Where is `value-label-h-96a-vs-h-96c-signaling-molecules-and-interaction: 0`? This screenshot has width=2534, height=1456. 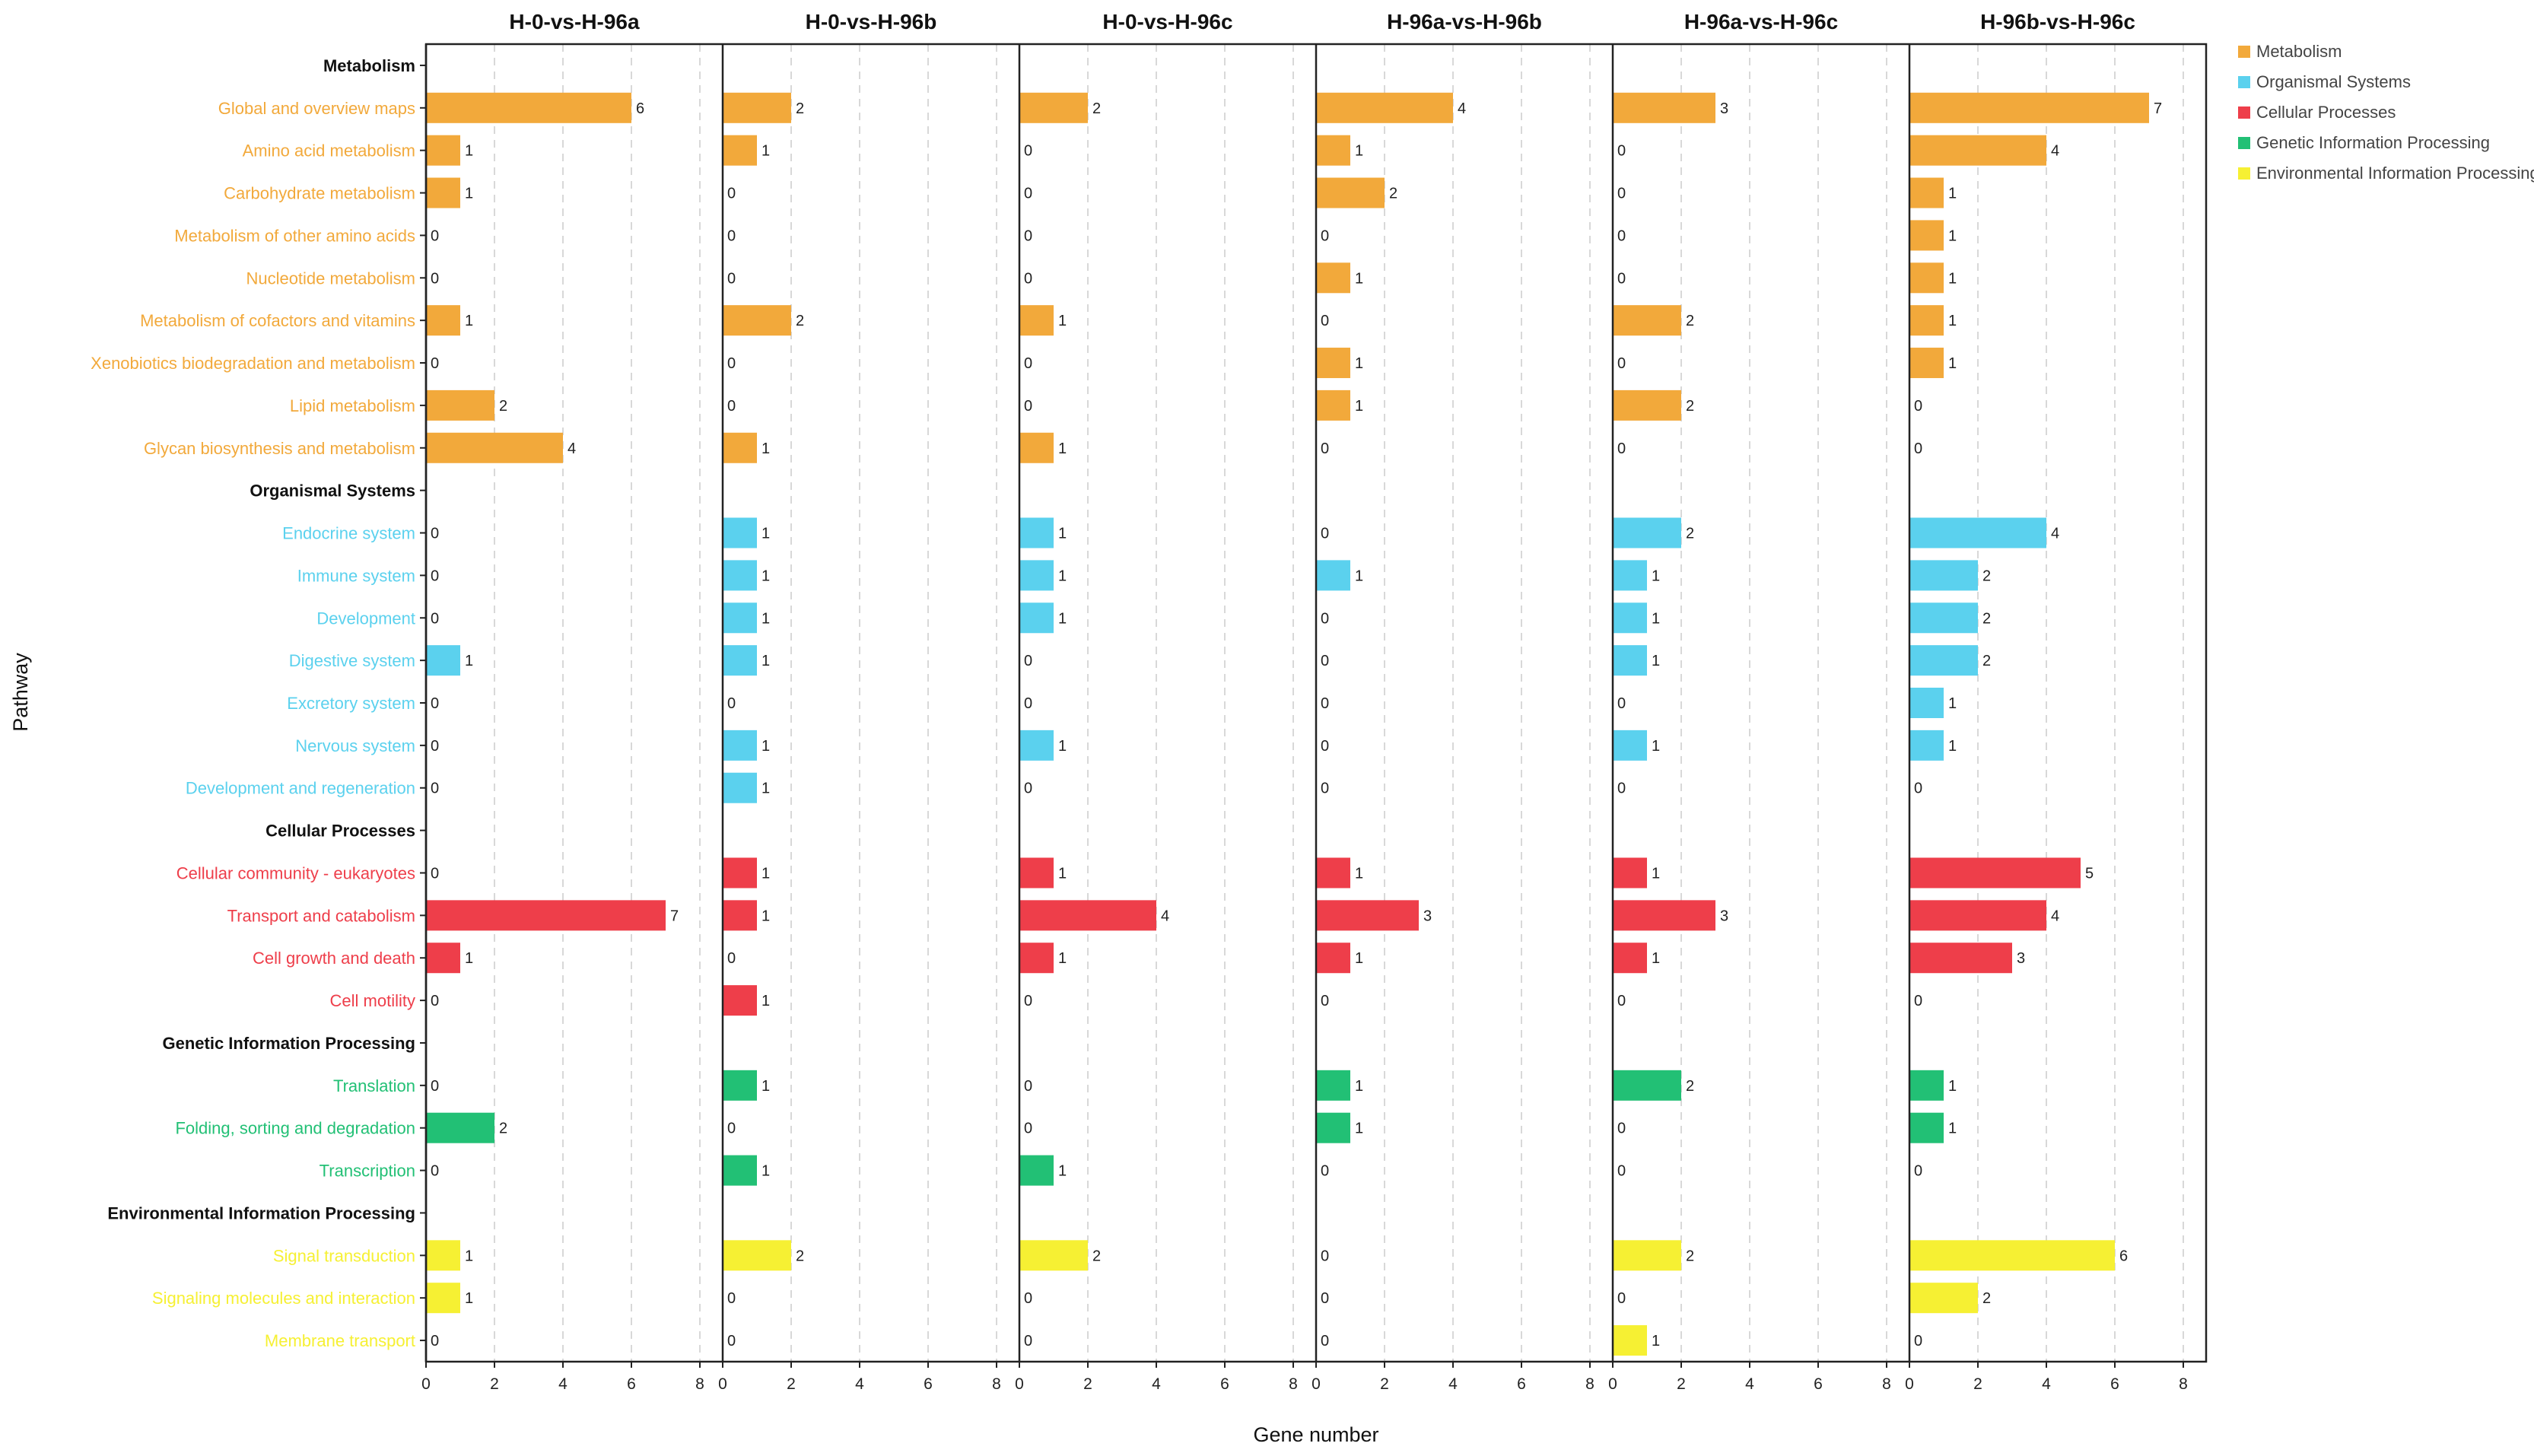
value-label-h-96a-vs-h-96c-signaling-molecules-and-interaction: 0 is located at coordinates (1621, 1298).